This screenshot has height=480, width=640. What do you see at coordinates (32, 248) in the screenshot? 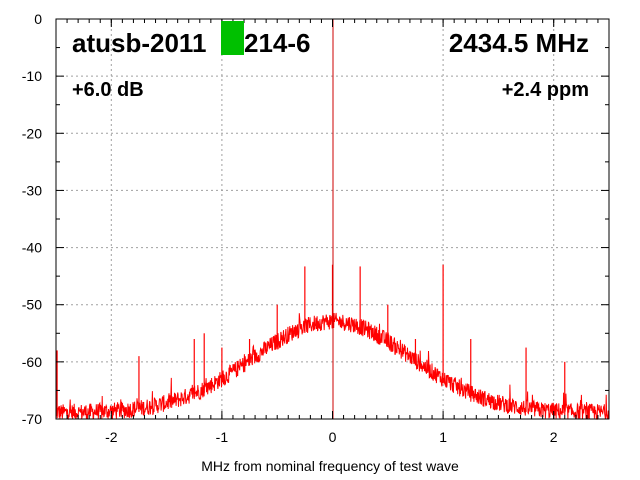
I see `y-tick-label: -40` at bounding box center [32, 248].